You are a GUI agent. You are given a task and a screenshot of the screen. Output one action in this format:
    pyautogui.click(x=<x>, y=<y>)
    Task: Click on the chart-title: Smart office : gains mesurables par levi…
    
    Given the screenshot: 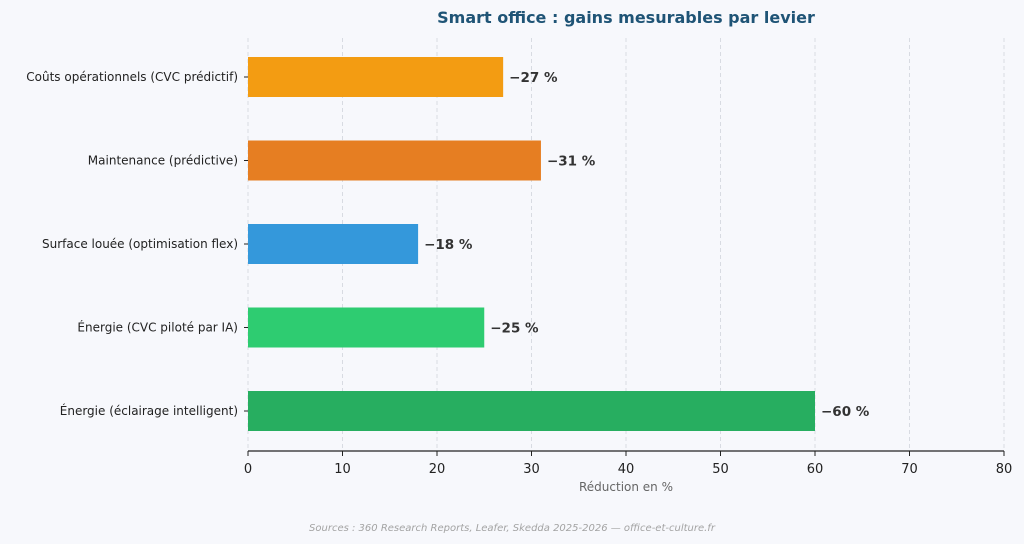 What is the action you would take?
    pyautogui.click(x=626, y=17)
    